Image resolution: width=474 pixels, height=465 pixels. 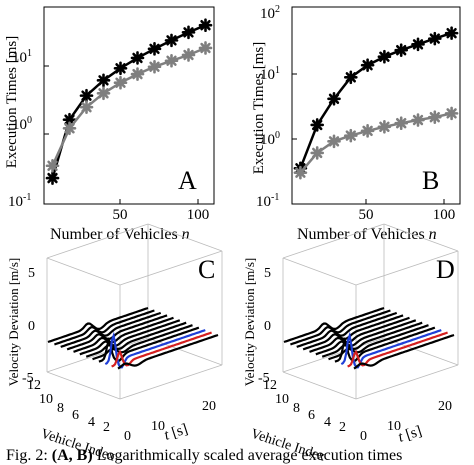 What do you see at coordinates (28, 378) in the screenshot?
I see `panel-c-ztick-m5: -5` at bounding box center [28, 378].